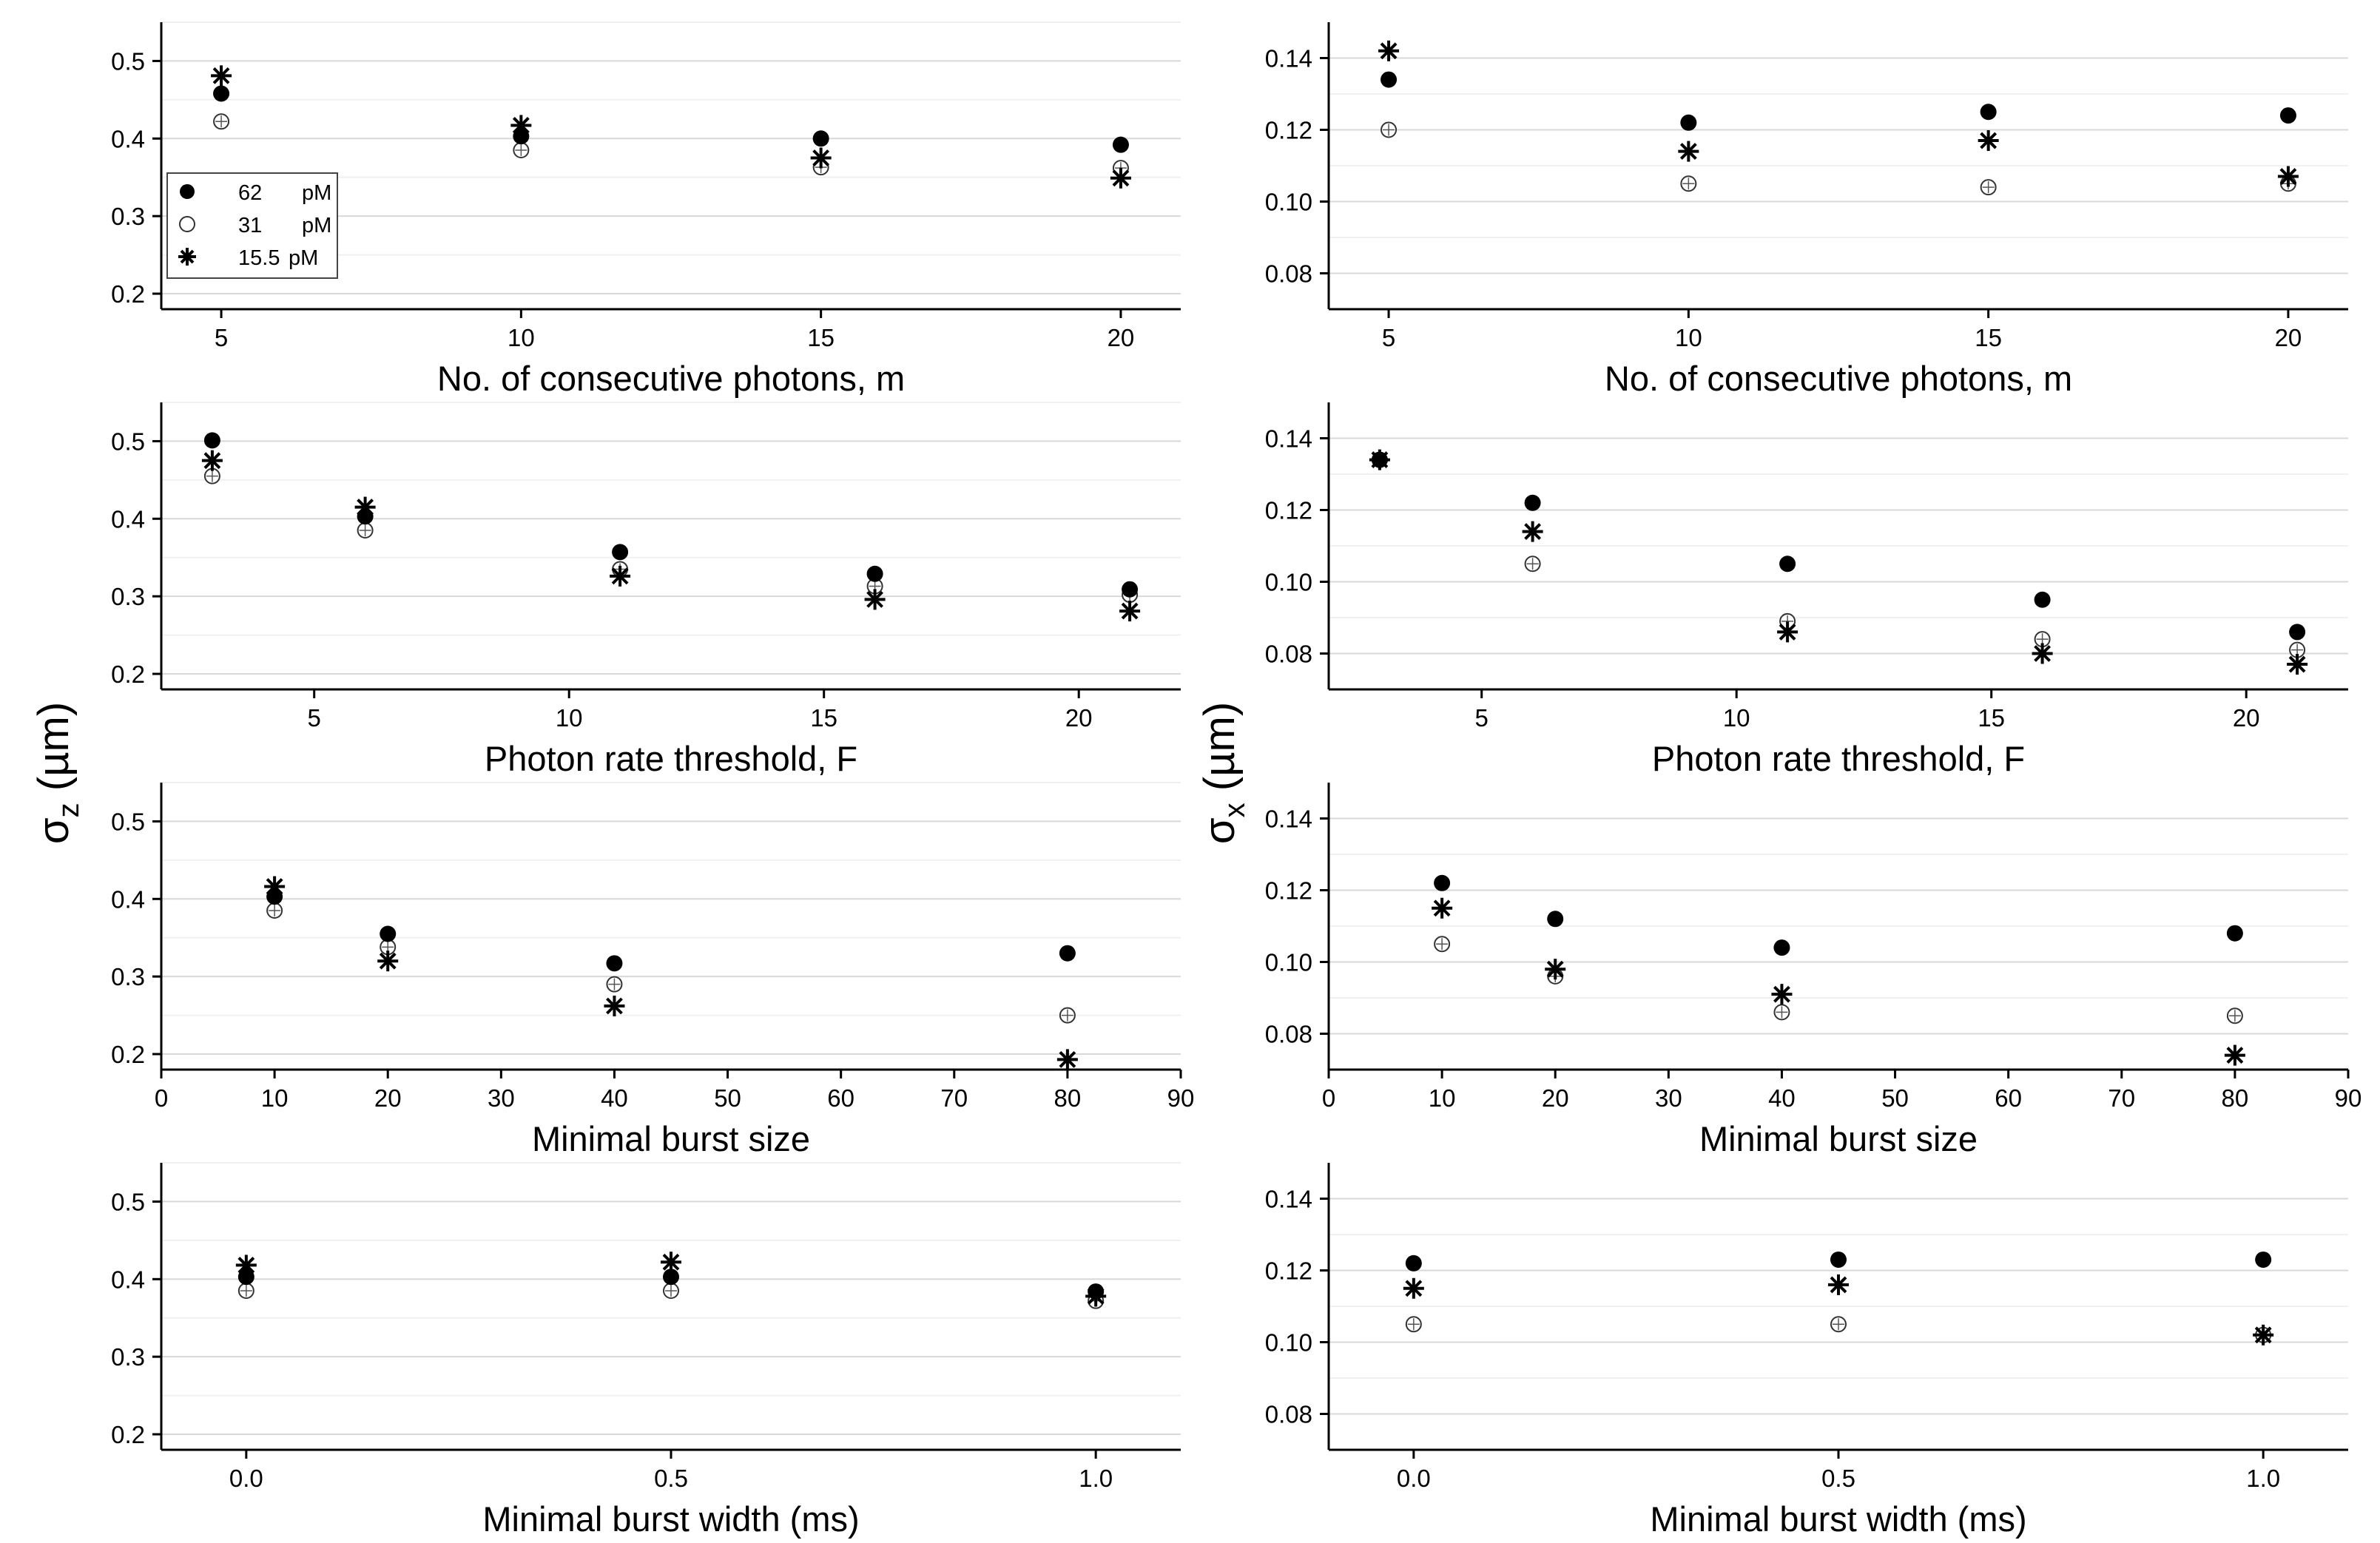  I want to click on svg-text: σz (µm), so click(58, 773).